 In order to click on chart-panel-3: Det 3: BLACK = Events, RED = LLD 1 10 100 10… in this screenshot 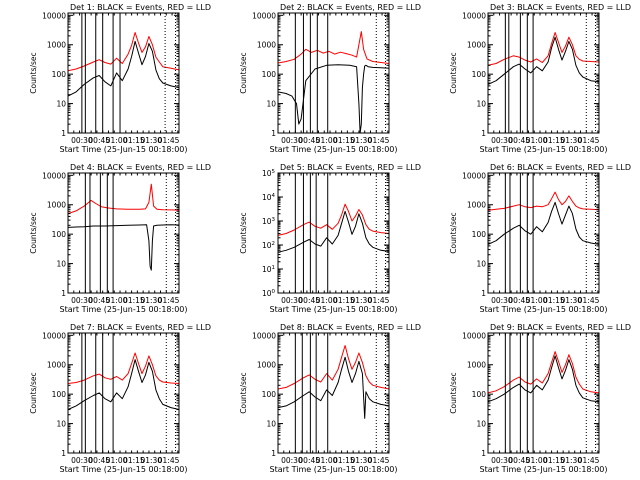, I will do `click(540, 78)`.